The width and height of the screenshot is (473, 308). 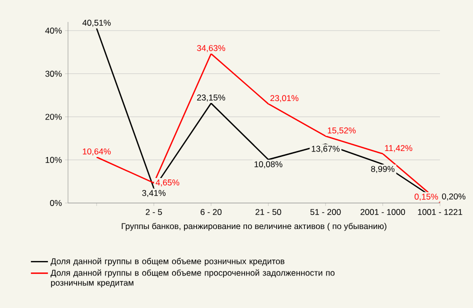 What do you see at coordinates (342, 130) in the screenshot?
I see `data-label: 15,52%` at bounding box center [342, 130].